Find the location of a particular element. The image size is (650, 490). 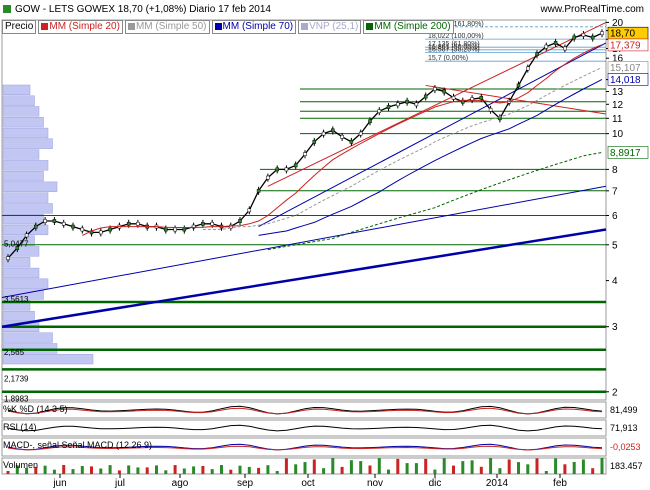

site-label: www.ProRealTime.com is located at coordinates (592, 9).